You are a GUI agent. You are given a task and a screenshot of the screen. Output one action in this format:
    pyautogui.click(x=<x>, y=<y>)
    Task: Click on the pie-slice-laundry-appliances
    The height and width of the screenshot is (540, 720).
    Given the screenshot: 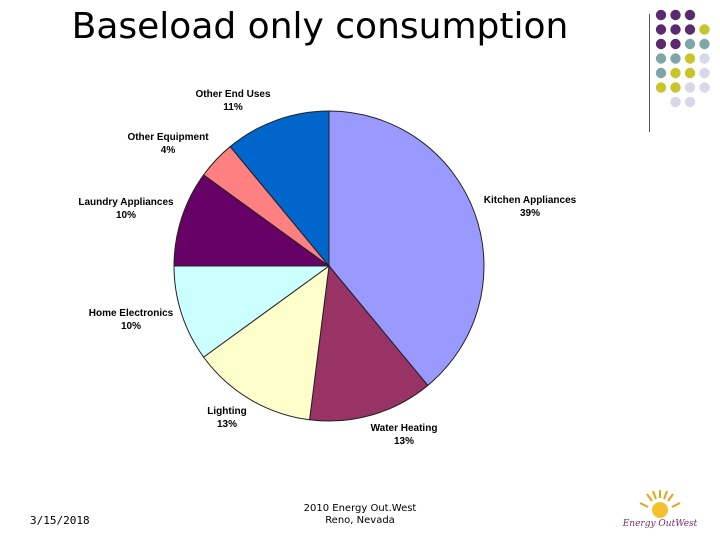 What is the action you would take?
    pyautogui.click(x=252, y=220)
    